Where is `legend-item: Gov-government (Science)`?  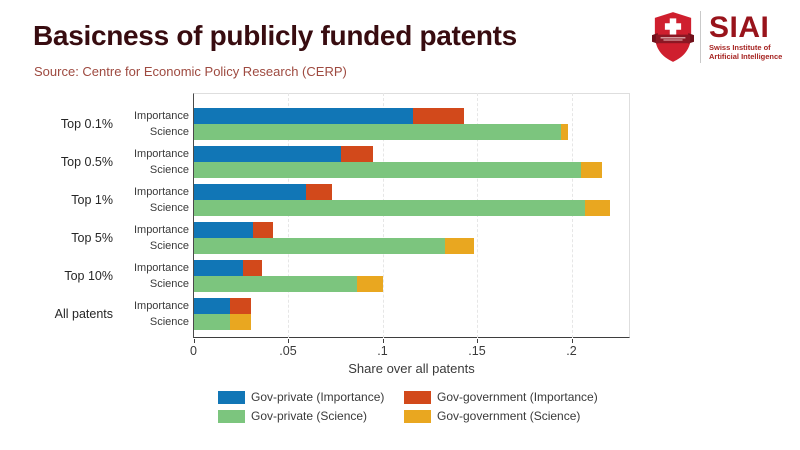 legend-item: Gov-government (Science) is located at coordinates (501, 416).